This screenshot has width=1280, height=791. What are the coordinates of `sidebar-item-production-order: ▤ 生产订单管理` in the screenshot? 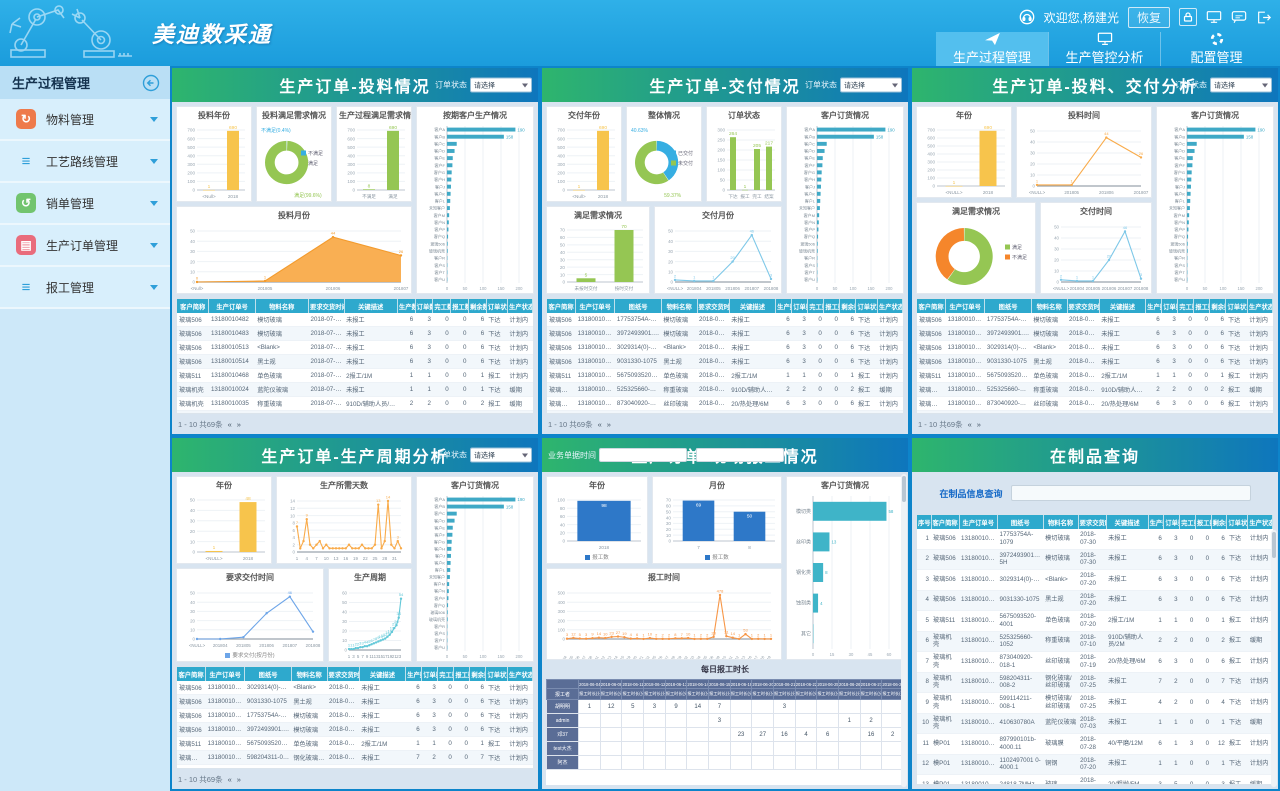 It's located at (85, 246).